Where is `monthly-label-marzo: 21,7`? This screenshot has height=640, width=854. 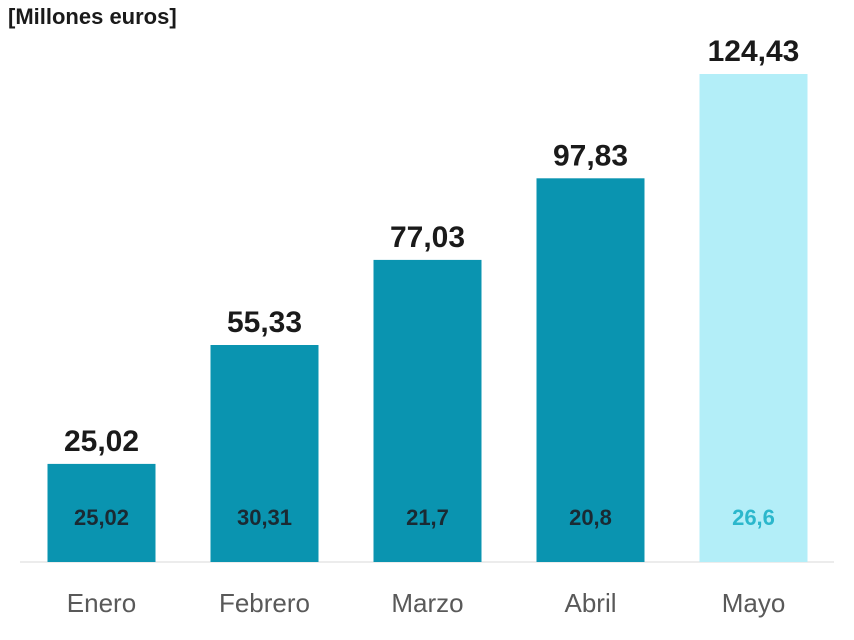
monthly-label-marzo: 21,7 is located at coordinates (427, 517).